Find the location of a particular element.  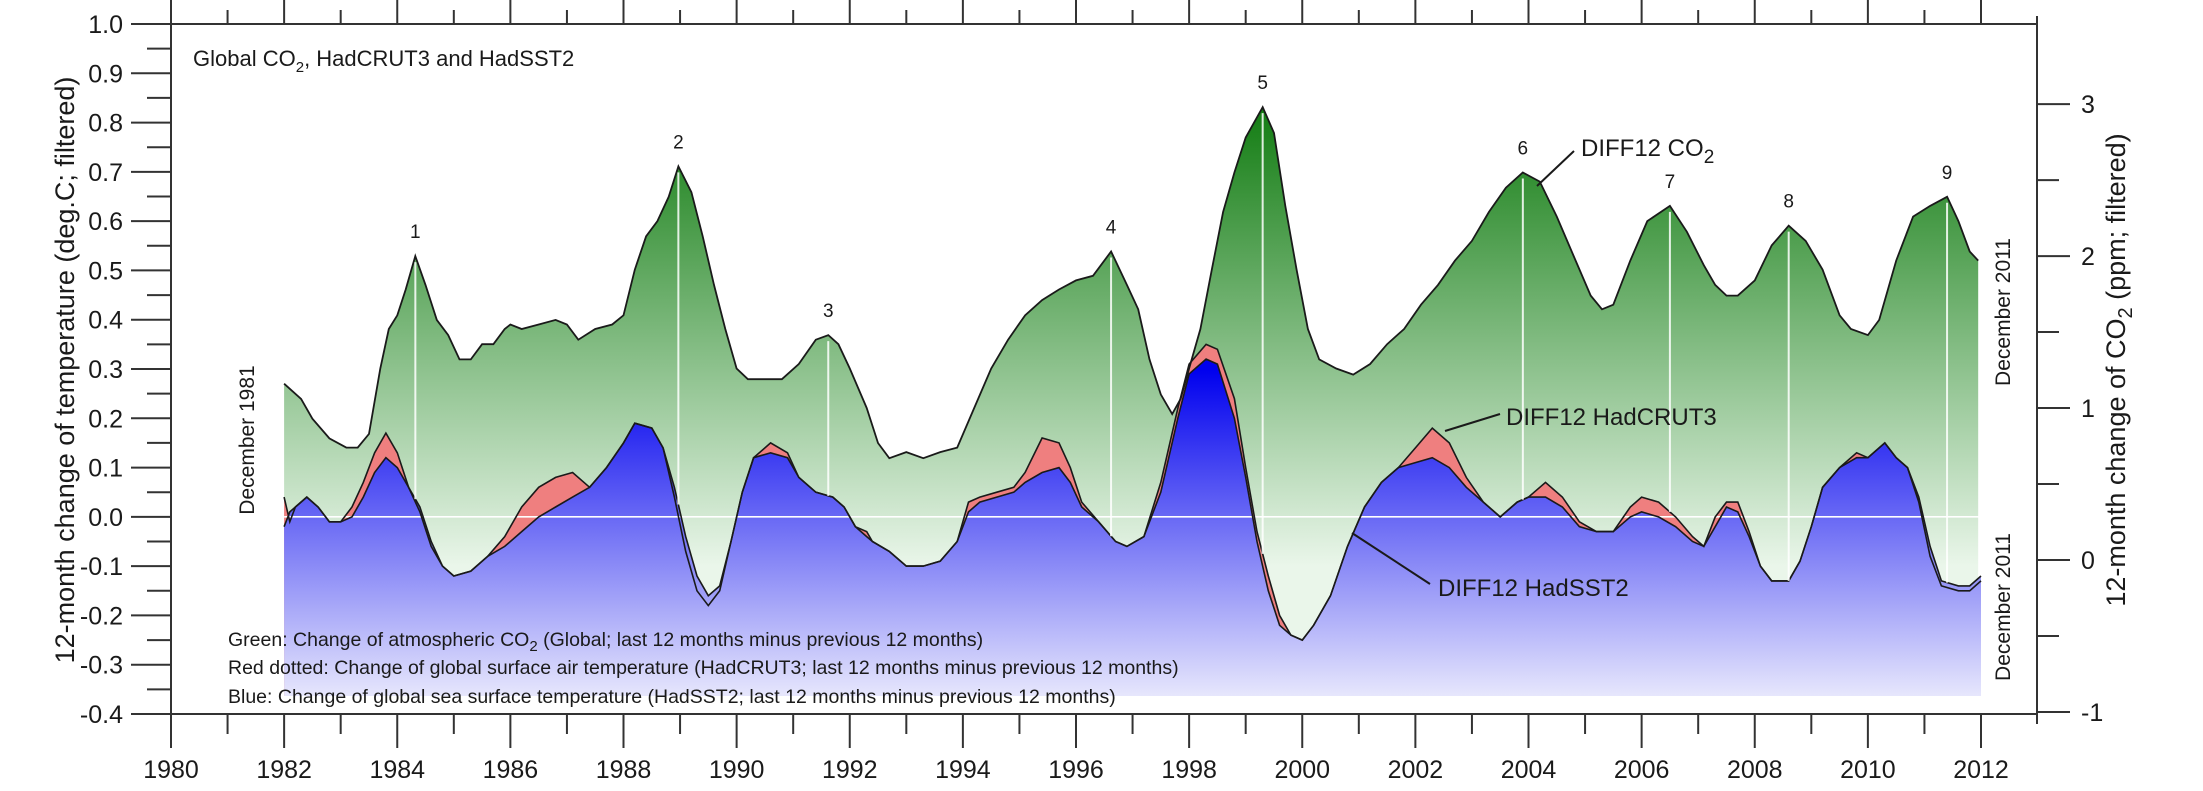

y-tick-label-right: 2 is located at coordinates (2088, 257).